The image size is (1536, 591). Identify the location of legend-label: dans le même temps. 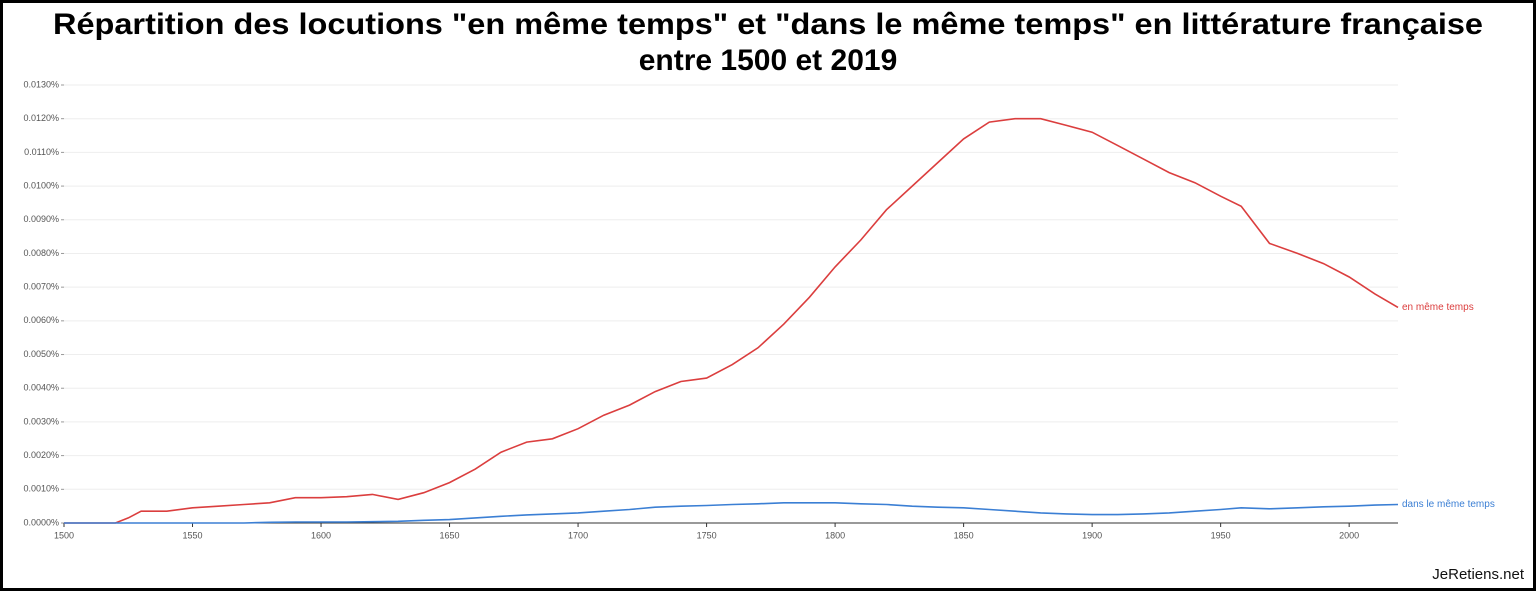
(1448, 504).